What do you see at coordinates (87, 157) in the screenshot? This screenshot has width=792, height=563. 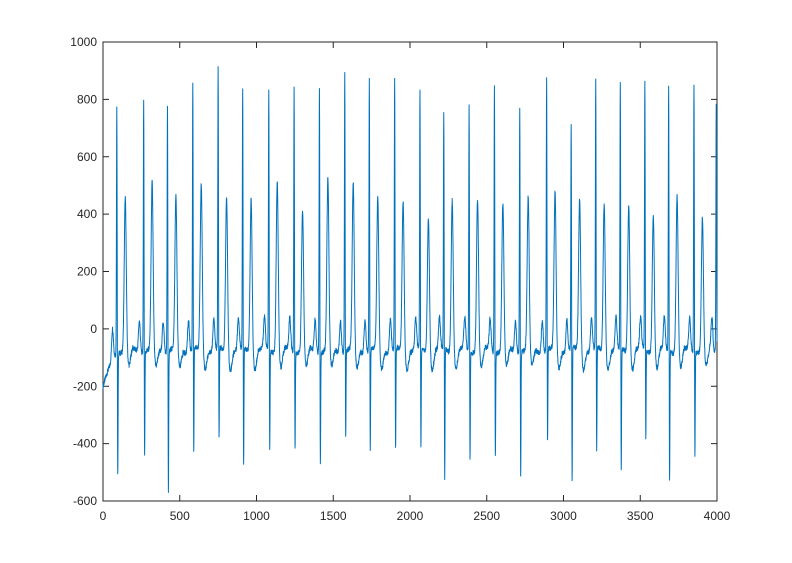 I see `y-tick-label: 600` at bounding box center [87, 157].